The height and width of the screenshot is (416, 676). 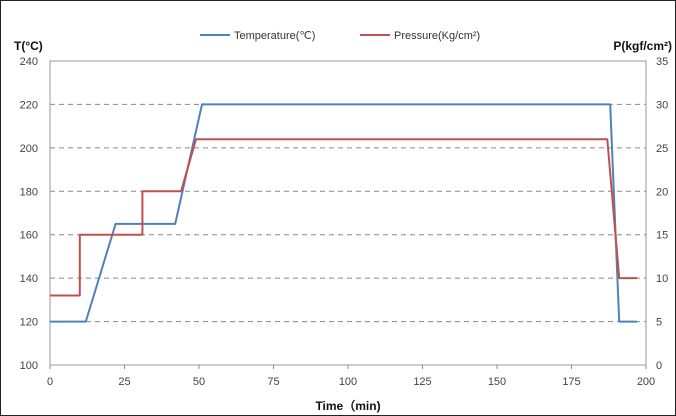 I want to click on y-right-tick-0: 0, so click(x=659, y=366).